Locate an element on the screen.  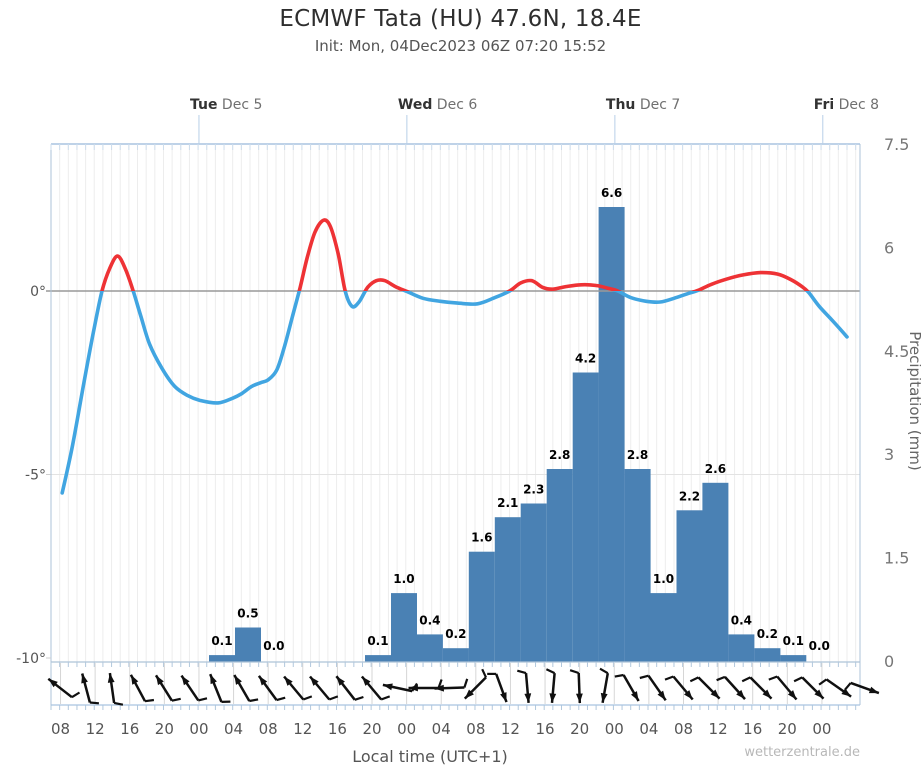
temperature-line-above-zero is located at coordinates (455, 254).